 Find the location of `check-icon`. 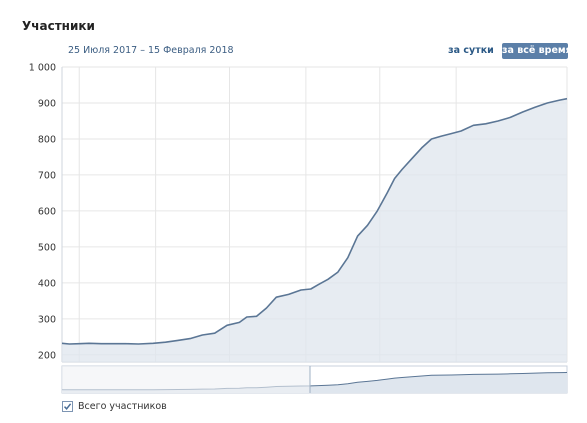

check-icon is located at coordinates (67, 406).